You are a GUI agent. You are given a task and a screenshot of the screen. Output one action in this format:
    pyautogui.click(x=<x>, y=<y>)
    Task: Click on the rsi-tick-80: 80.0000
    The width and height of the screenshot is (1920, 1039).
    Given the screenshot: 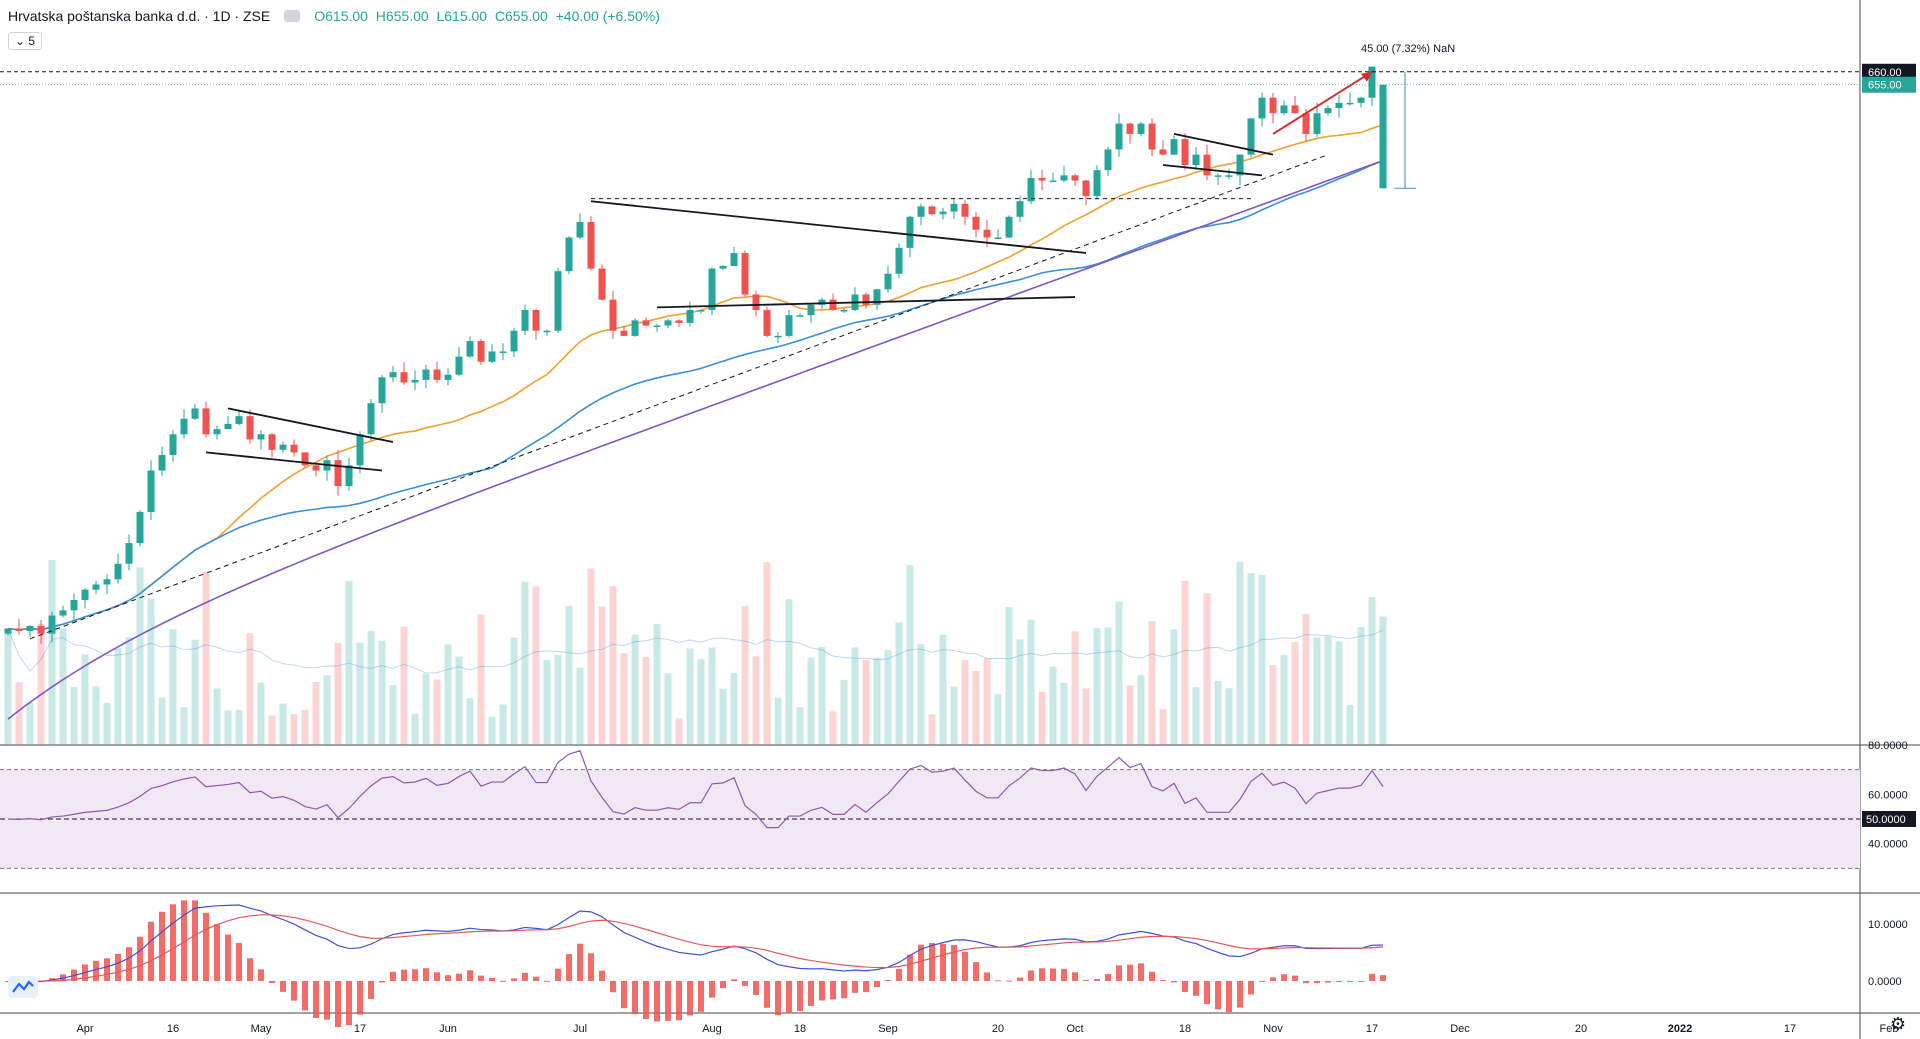 What is the action you would take?
    pyautogui.click(x=1888, y=746)
    